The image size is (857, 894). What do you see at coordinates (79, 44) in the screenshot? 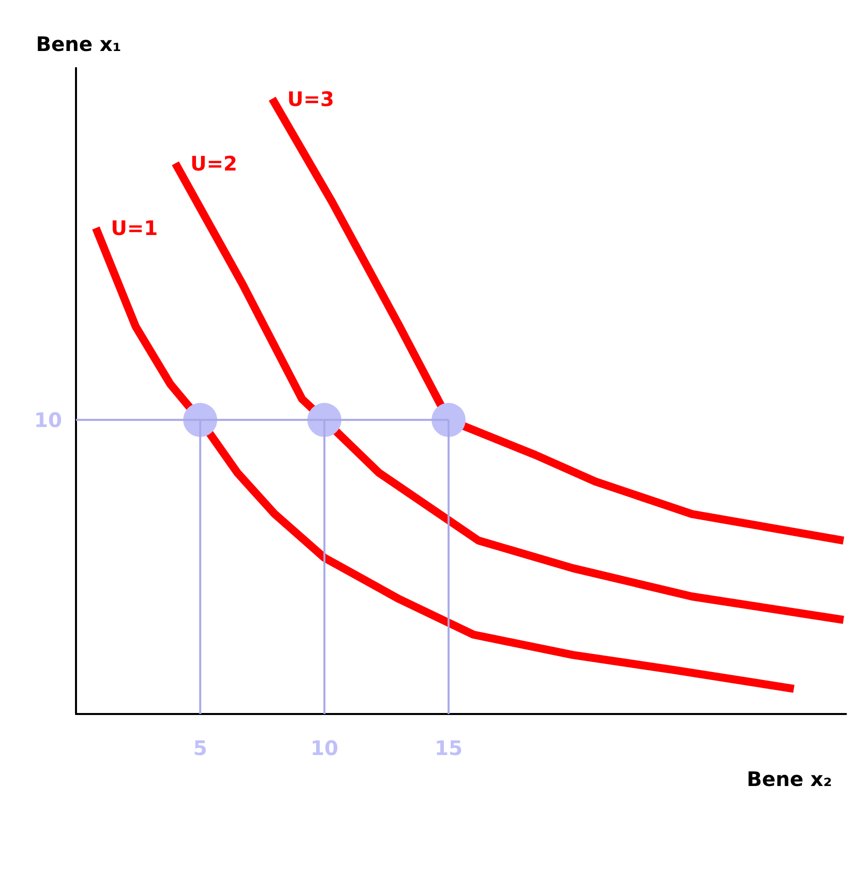
I see `y-axis-title: Bene x₁` at bounding box center [79, 44].